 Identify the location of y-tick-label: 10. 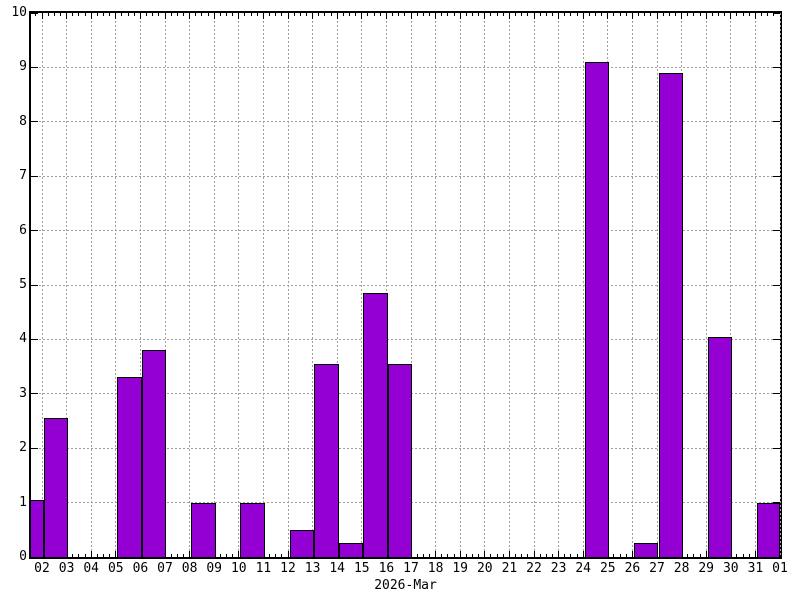
(19, 12).